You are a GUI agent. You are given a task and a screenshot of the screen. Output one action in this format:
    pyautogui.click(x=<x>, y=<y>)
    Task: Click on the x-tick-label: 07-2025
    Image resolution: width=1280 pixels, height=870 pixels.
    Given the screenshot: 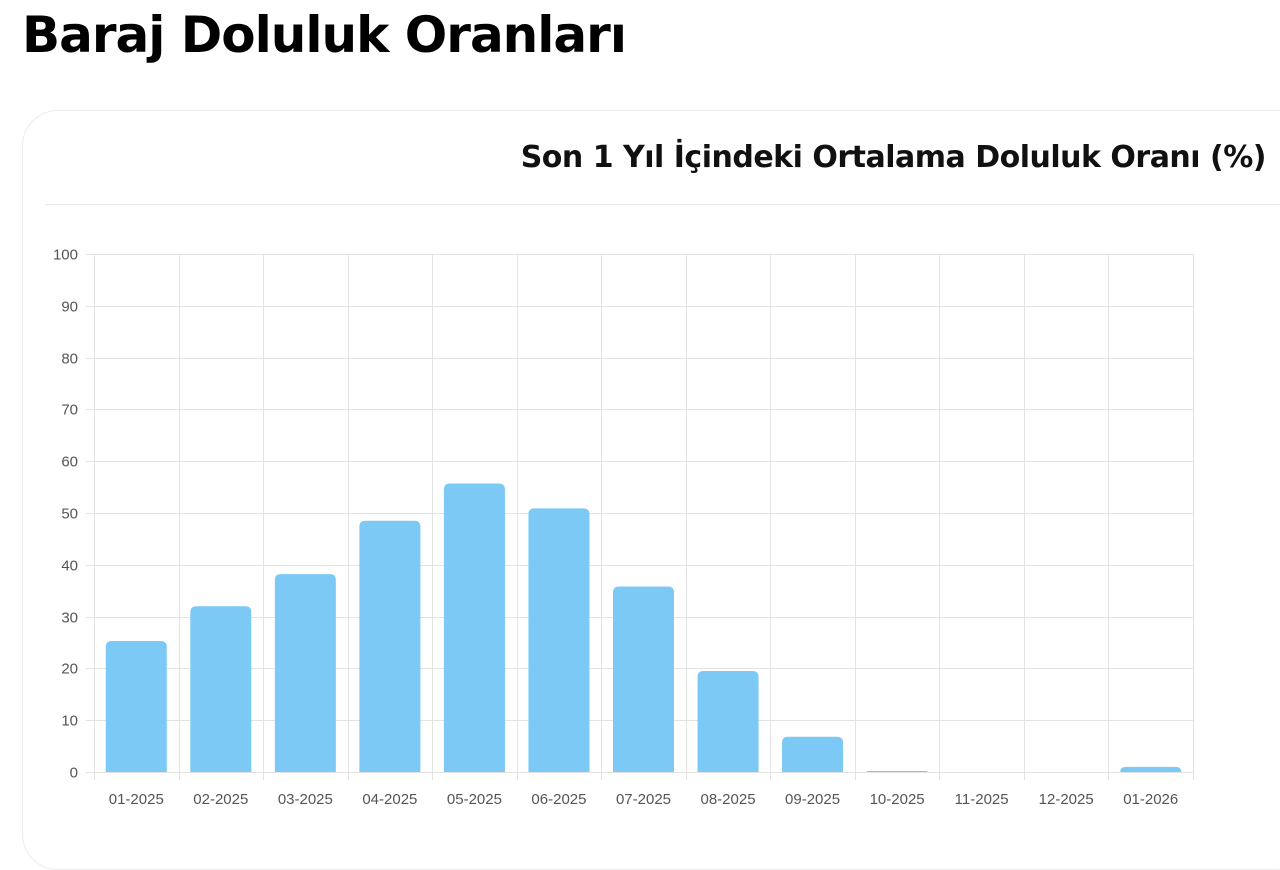 What is the action you would take?
    pyautogui.click(x=643, y=799)
    